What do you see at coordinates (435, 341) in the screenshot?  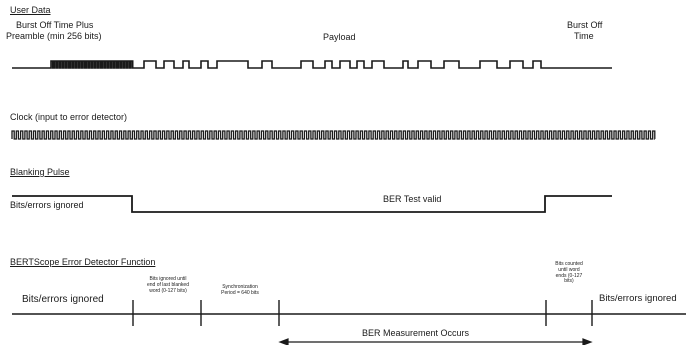 I see `measurement-arrow` at bounding box center [435, 341].